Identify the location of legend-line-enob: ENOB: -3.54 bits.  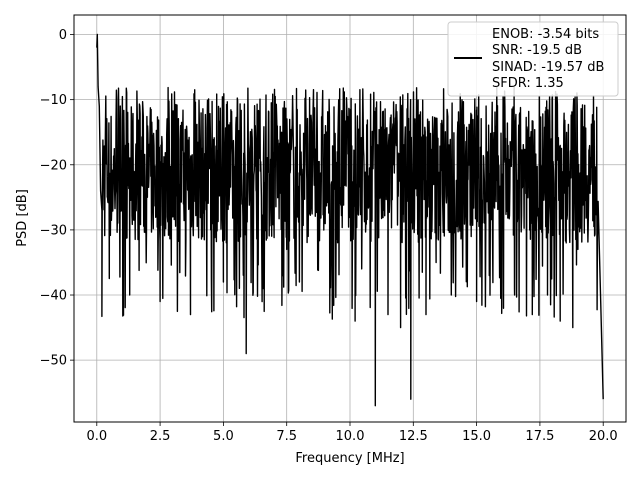
(545, 34).